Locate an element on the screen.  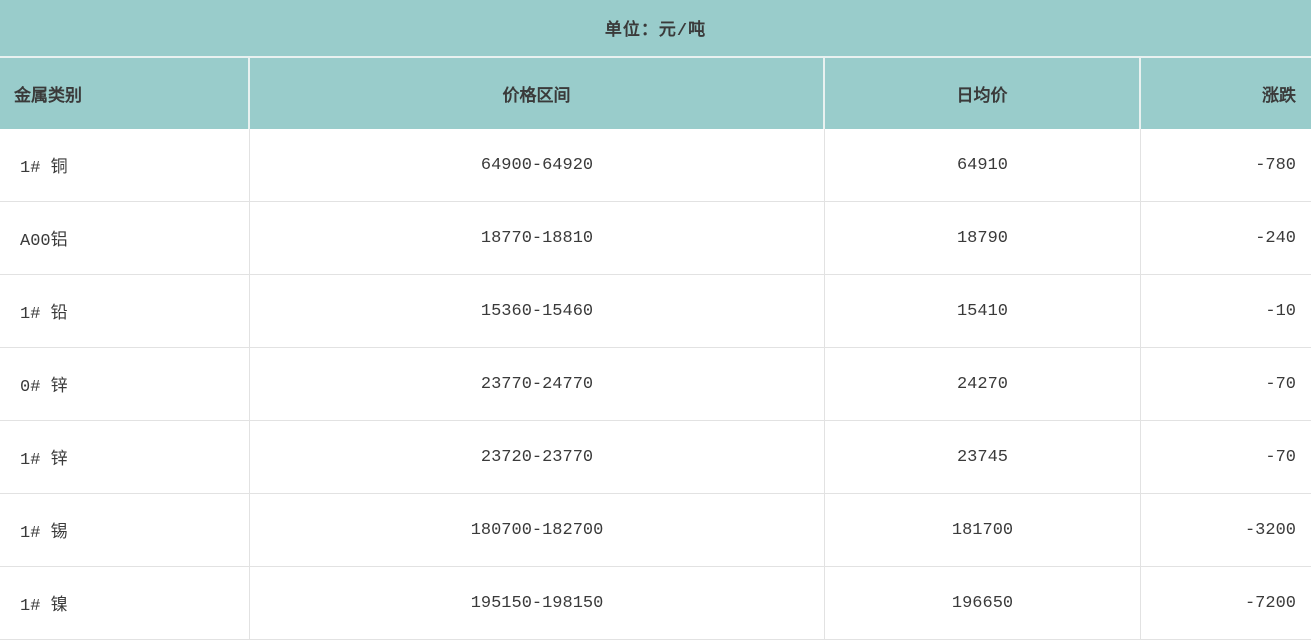
header-cell-change: 涨跌 is located at coordinates (1279, 97).